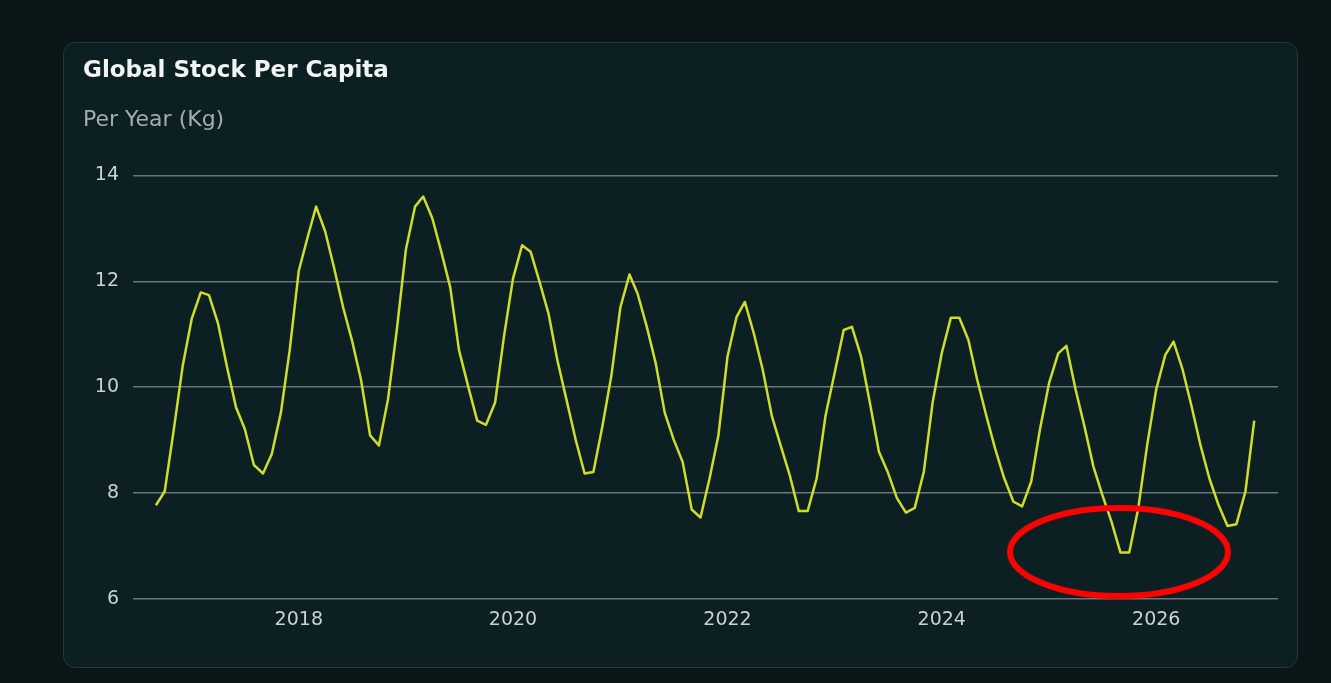  What do you see at coordinates (106, 279) in the screenshot?
I see `y-tick-label: 12` at bounding box center [106, 279].